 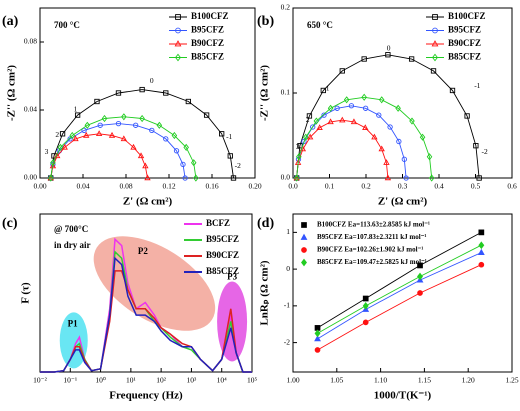 What do you see at coordinates (265, 21) in the screenshot?
I see `panel-label: (b)` at bounding box center [265, 21].